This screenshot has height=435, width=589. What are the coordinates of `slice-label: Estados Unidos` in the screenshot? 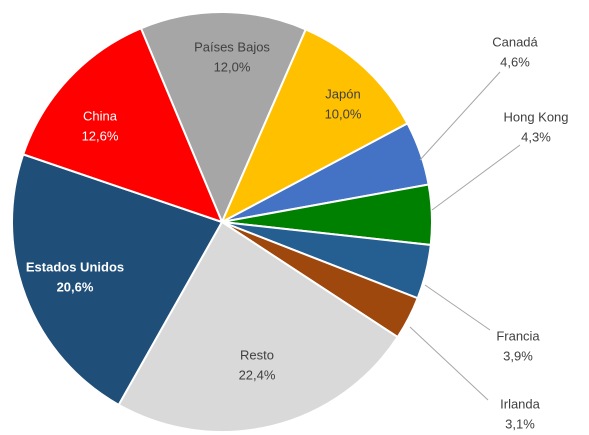 It's located at (75, 266).